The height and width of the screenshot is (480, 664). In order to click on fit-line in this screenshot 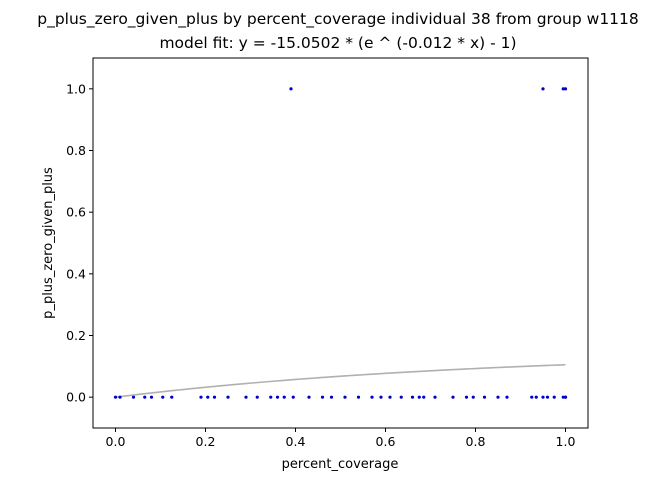, I will do `click(340, 380)`.